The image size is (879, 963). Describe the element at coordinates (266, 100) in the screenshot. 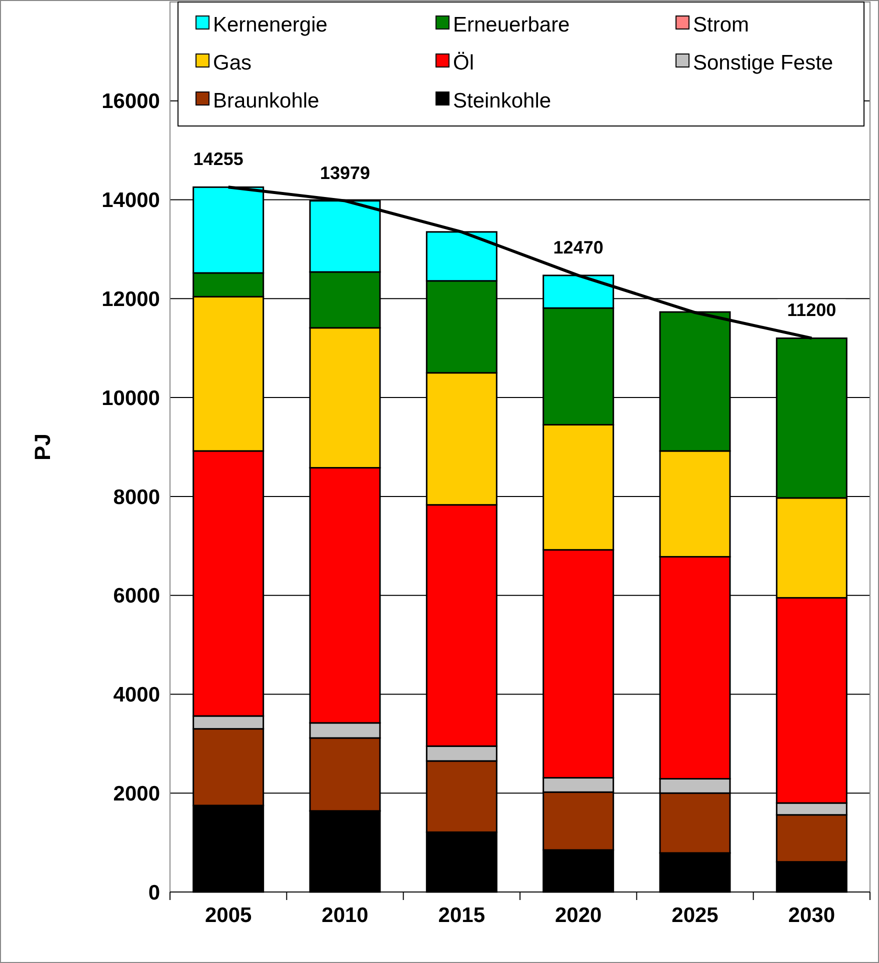

I see `legend-label: Braunkohle` at that location.